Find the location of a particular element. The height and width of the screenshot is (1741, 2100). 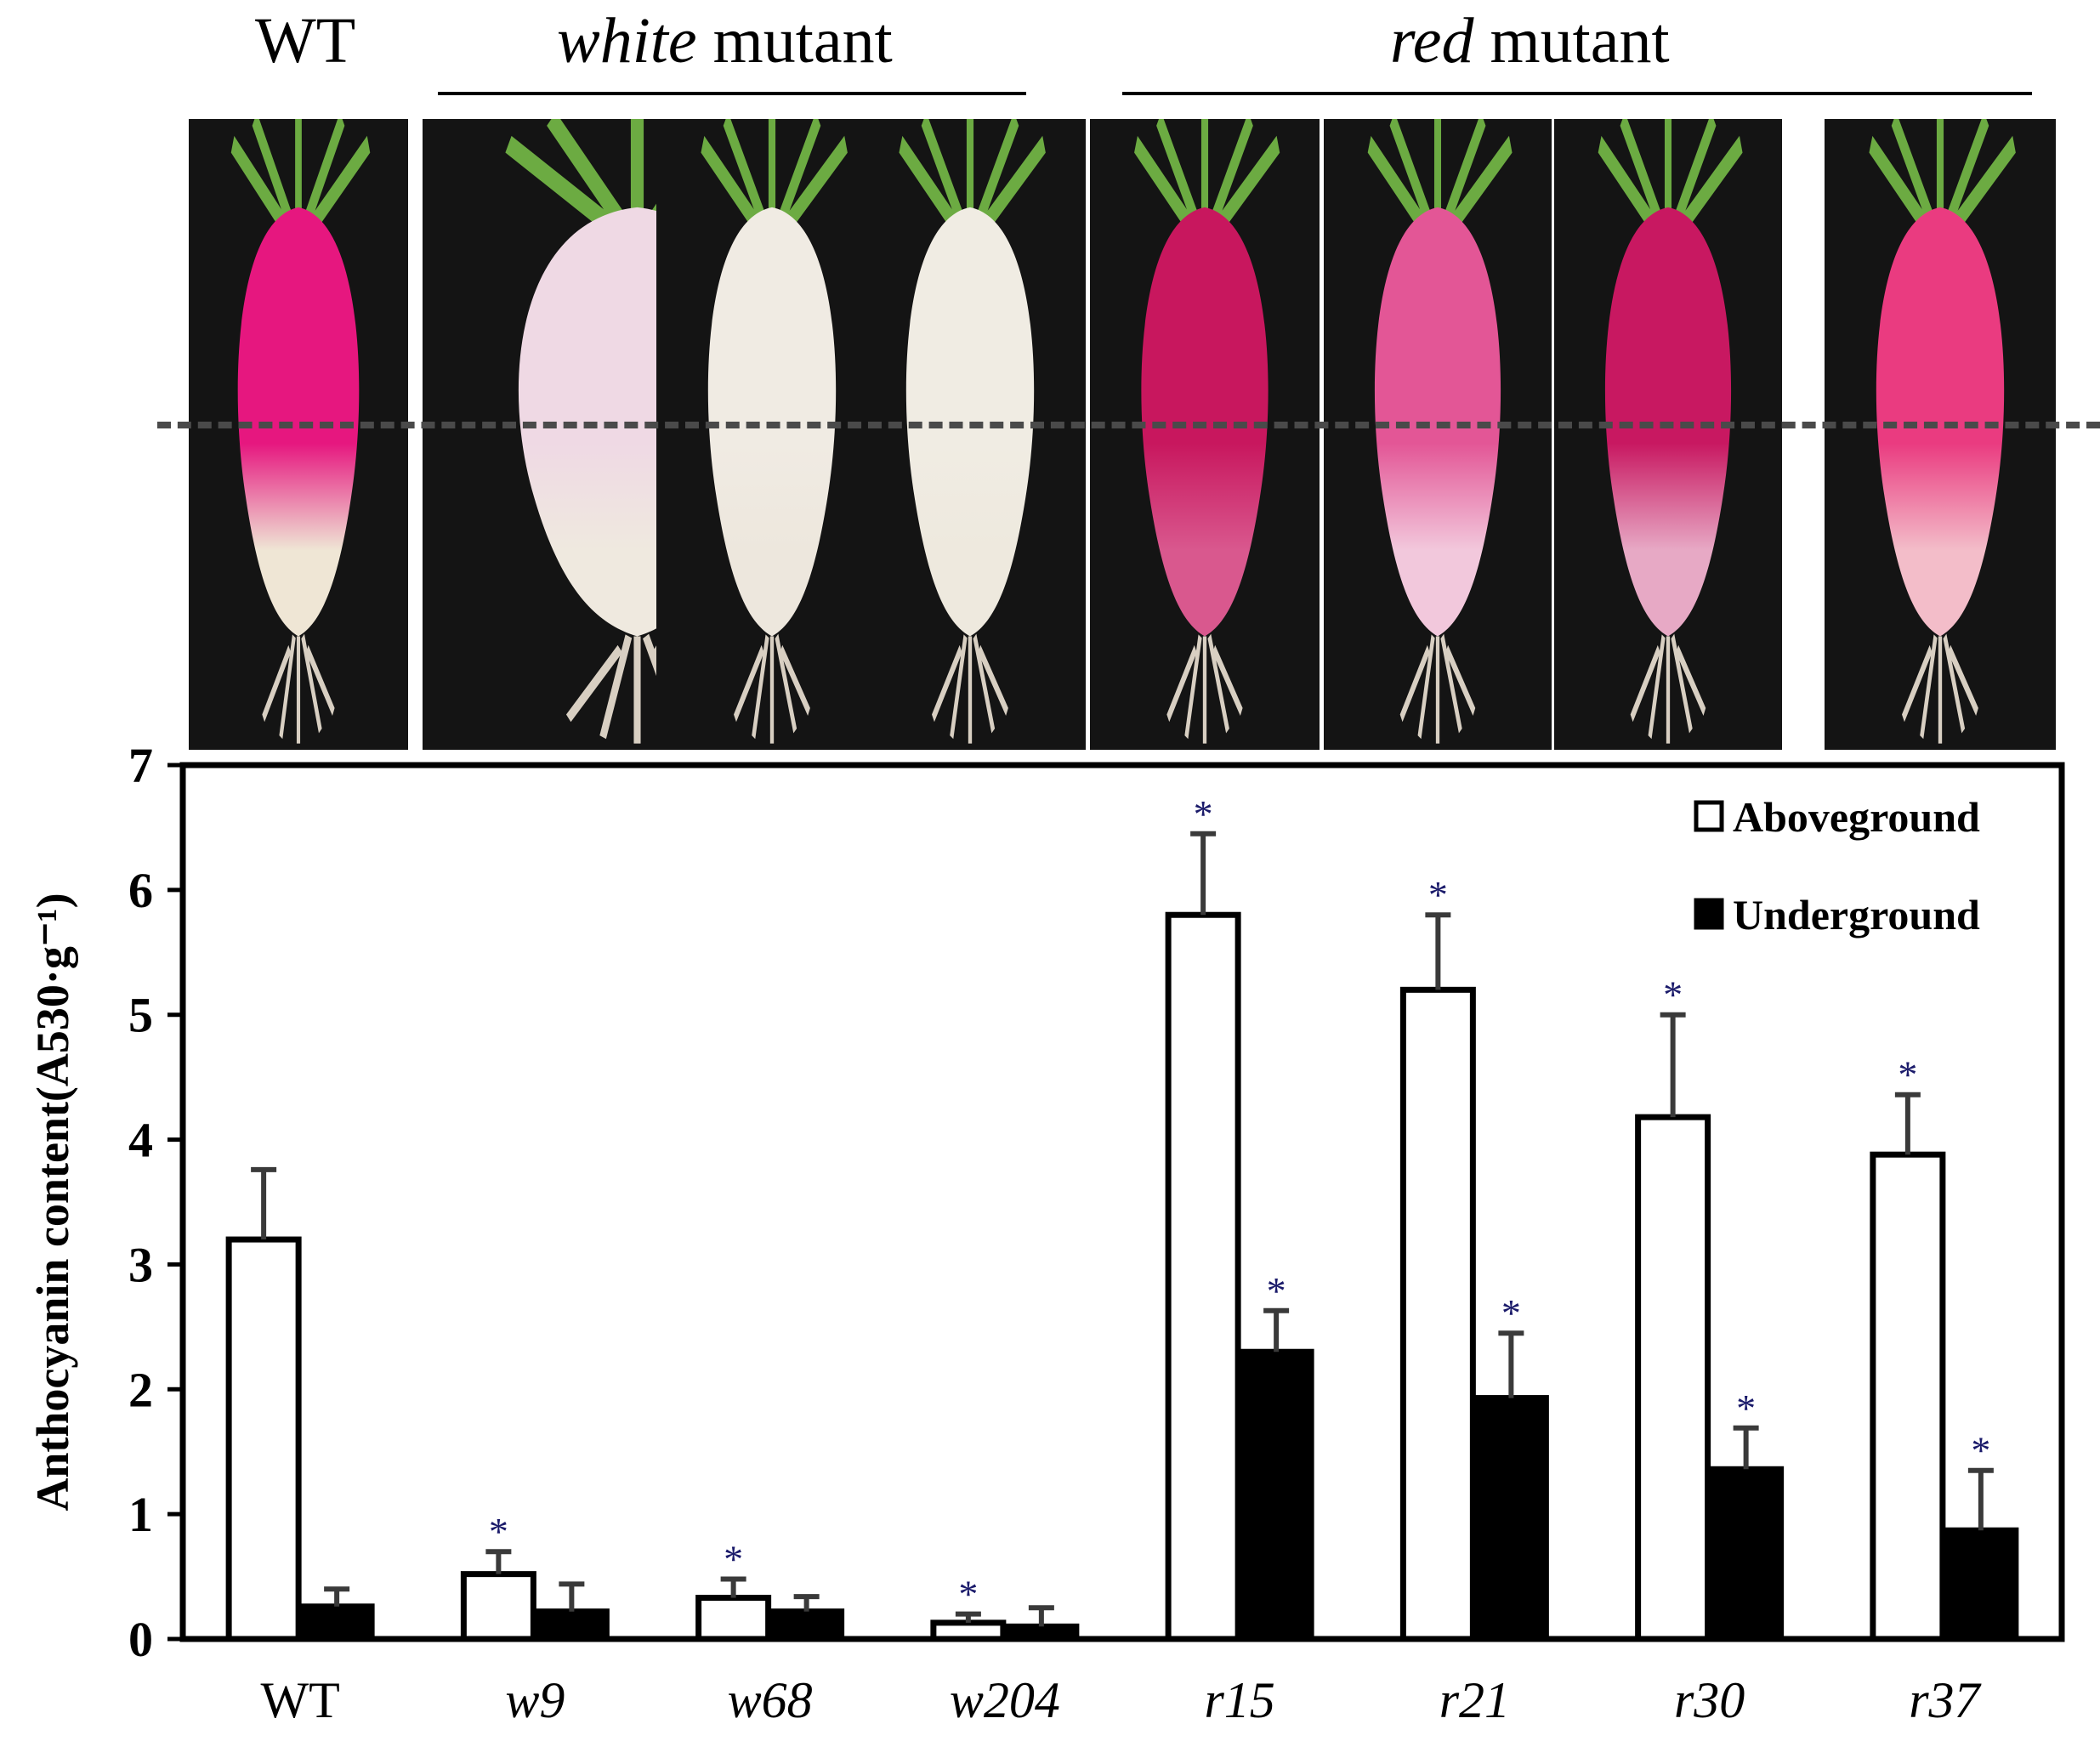

white-mutant-italic: white is located at coordinates (627, 41).